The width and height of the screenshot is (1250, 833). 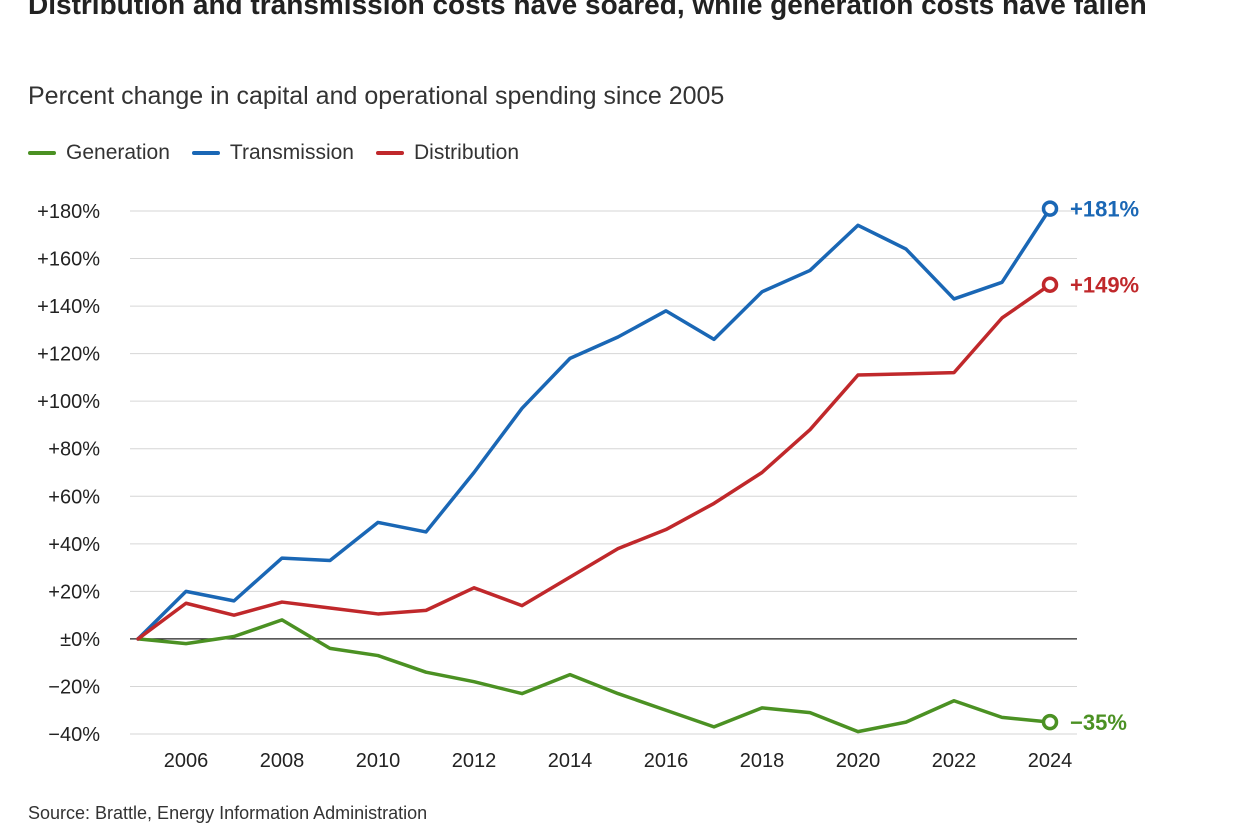 What do you see at coordinates (80, 640) in the screenshot?
I see `y-tick-label: ±0%` at bounding box center [80, 640].